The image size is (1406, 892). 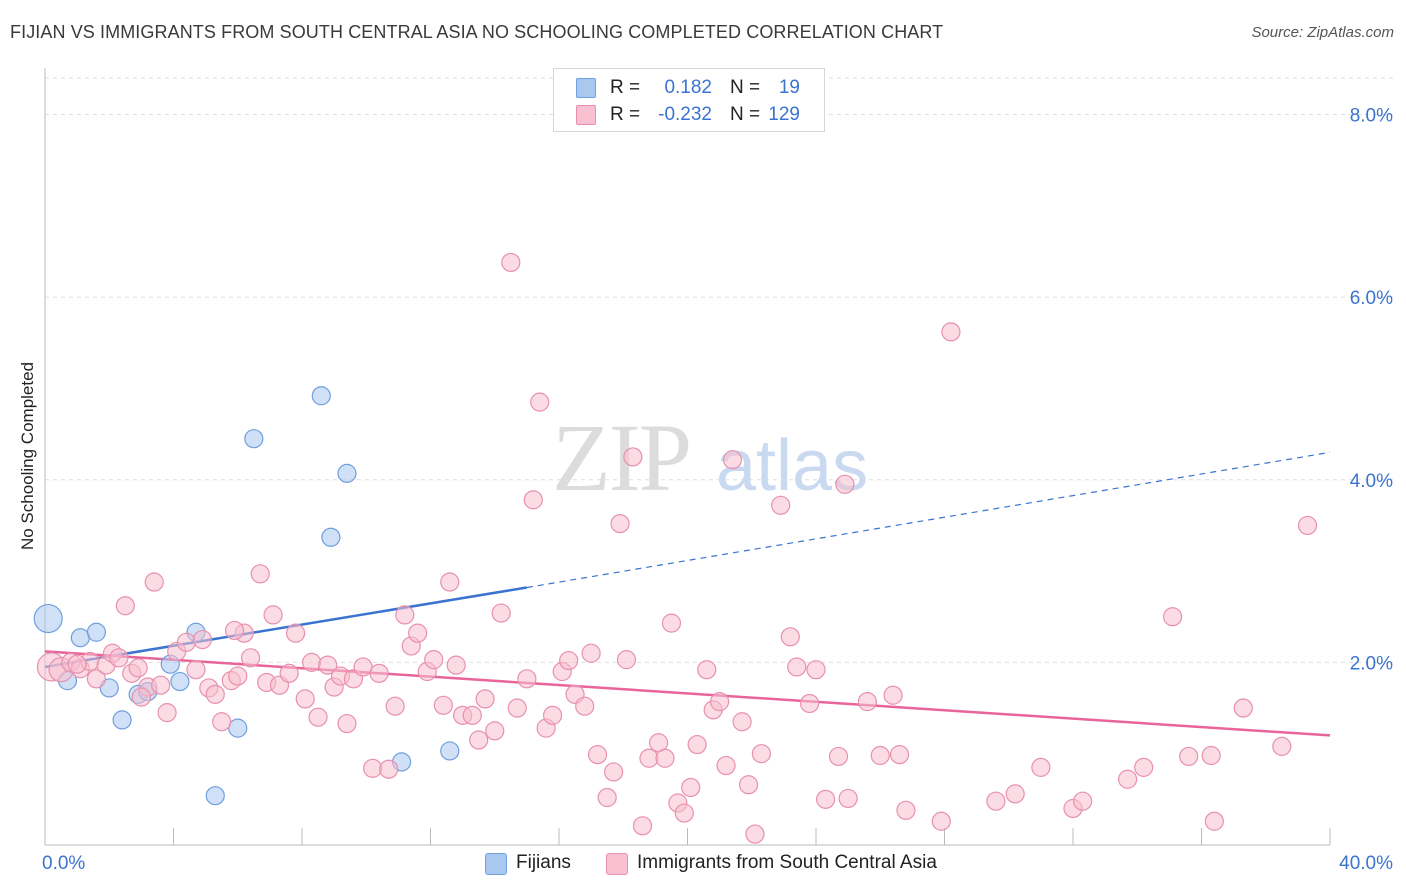 What do you see at coordinates (1322, 32) in the screenshot?
I see `source-label: Source: ZipAtlas.com` at bounding box center [1322, 32].